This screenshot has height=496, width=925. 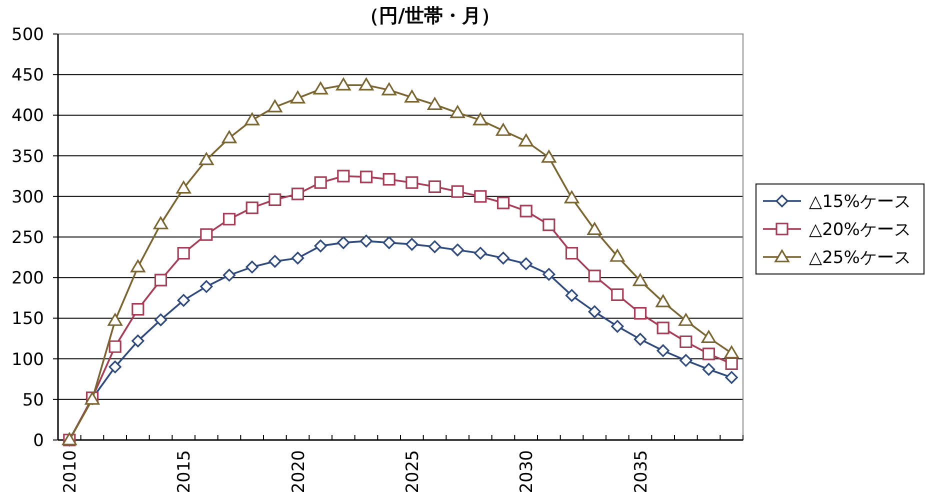 I want to click on legend-label: △20%ケース, so click(x=860, y=230).